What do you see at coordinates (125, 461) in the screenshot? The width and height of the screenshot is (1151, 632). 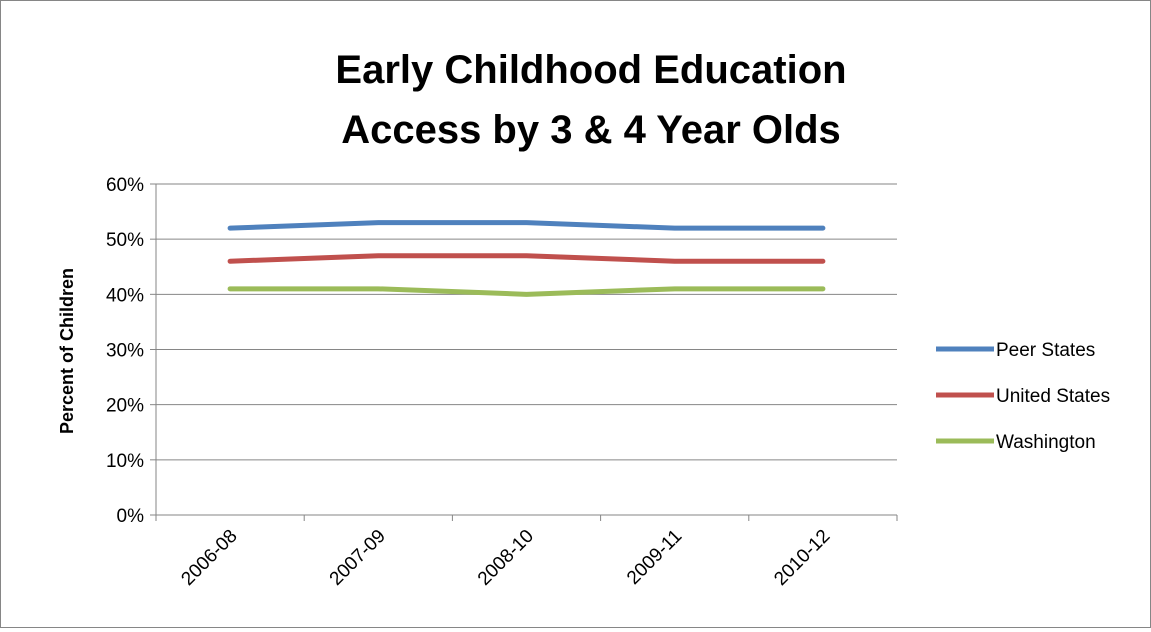 I see `y-tick-label: 10%` at bounding box center [125, 461].